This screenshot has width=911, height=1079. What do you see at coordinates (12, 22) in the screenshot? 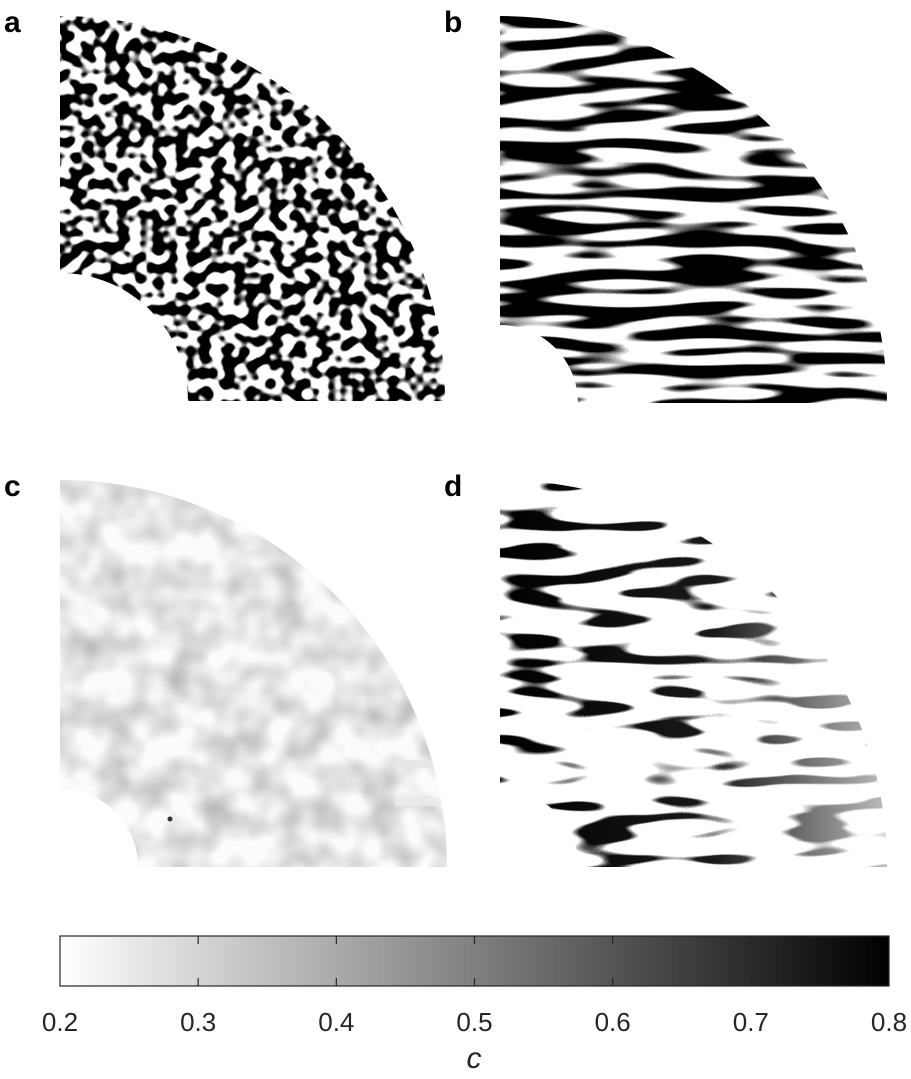
I see `panel-label-a: a` at bounding box center [12, 22].